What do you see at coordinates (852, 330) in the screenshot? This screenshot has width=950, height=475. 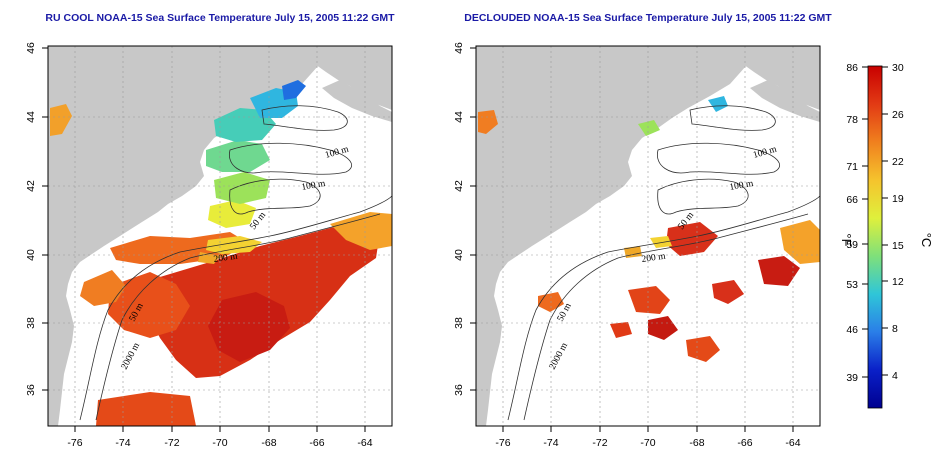 I see `colorbar-f-label: 46` at bounding box center [852, 330].